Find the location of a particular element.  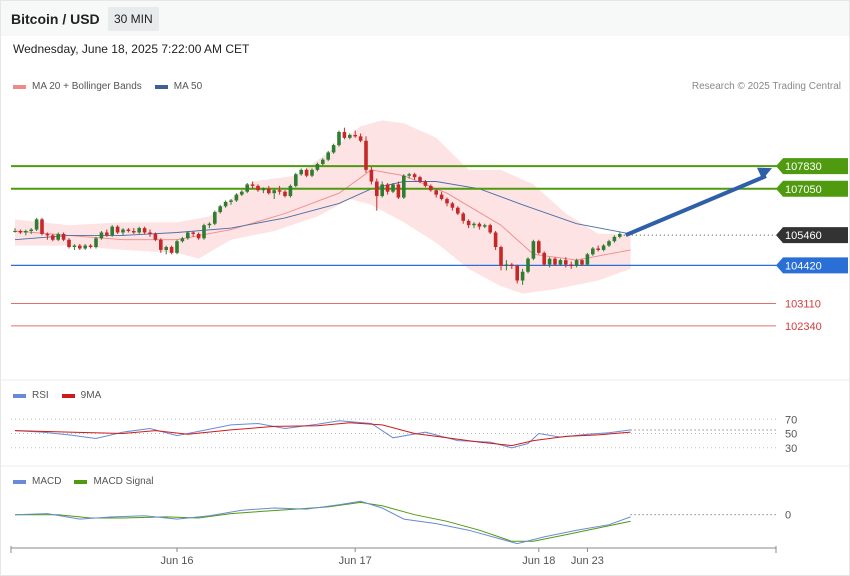

rsi-legend: RSI 9MA is located at coordinates (57, 395).